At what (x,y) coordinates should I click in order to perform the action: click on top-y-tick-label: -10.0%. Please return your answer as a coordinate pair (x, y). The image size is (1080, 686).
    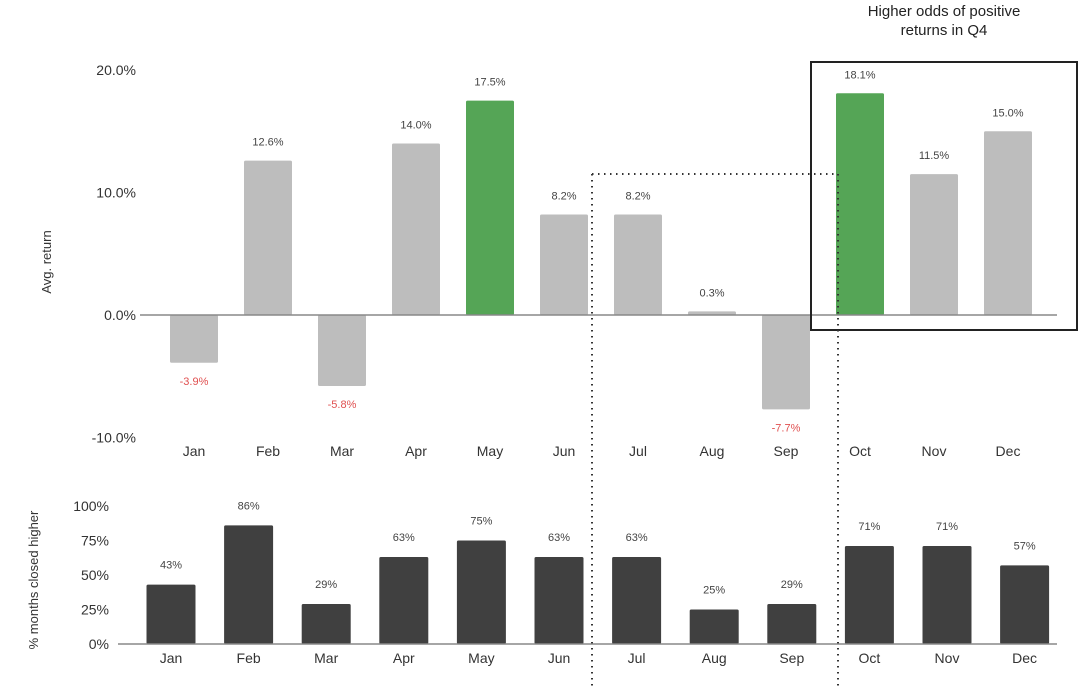
    Looking at the image, I should click on (114, 438).